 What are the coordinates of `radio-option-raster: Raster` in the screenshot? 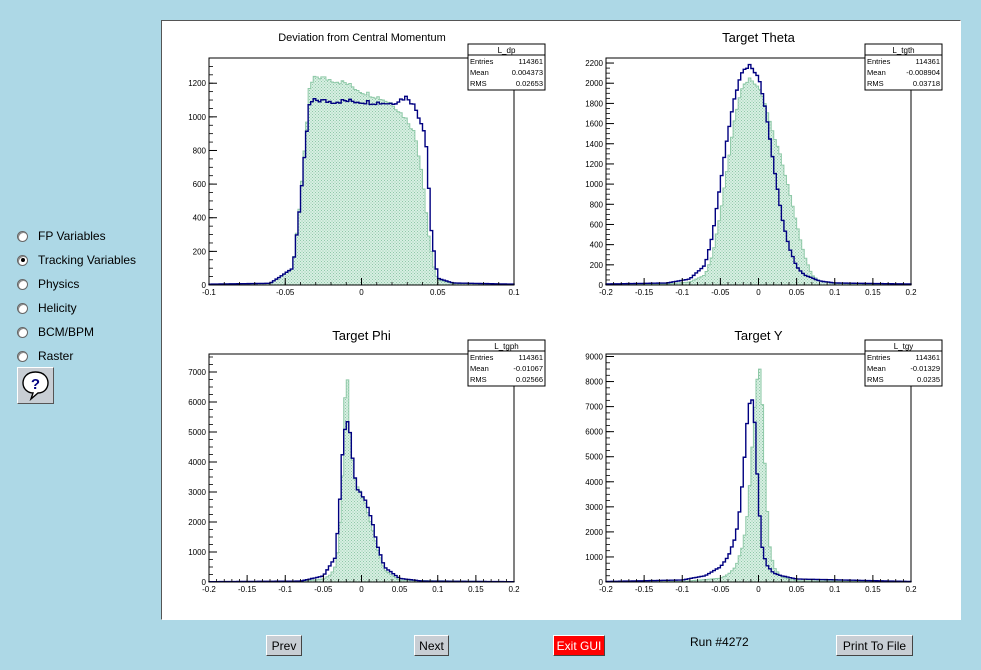 It's located at (76, 356).